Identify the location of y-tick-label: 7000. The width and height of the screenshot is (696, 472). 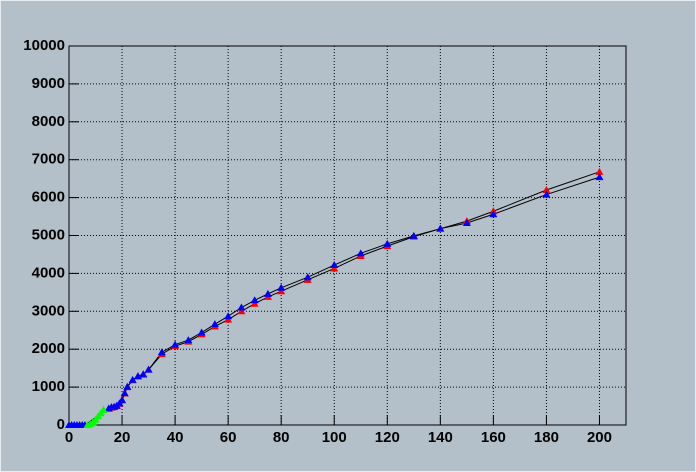
(48, 159).